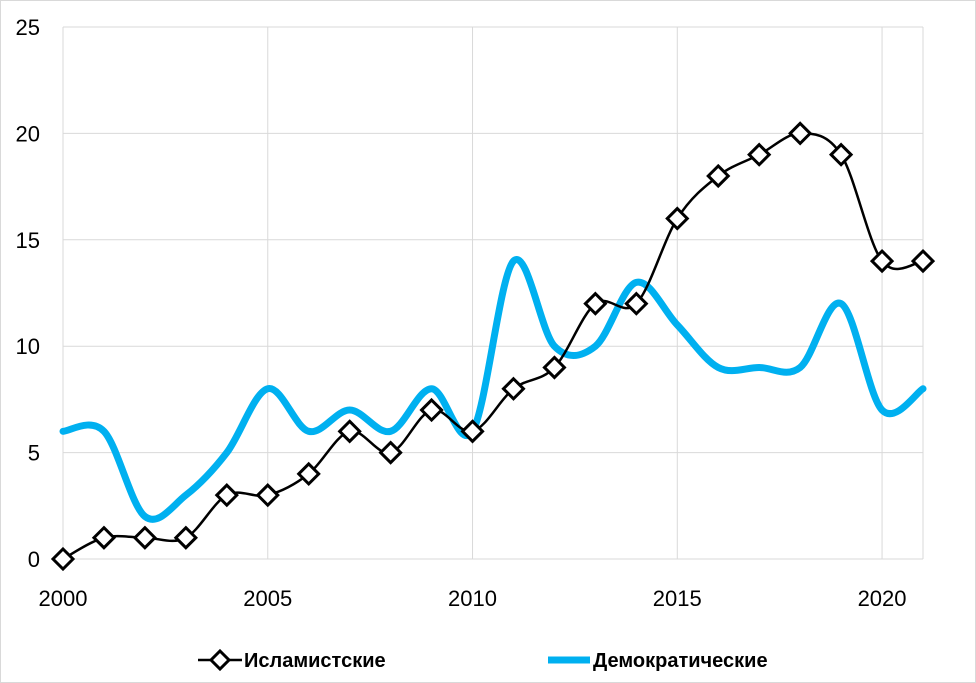 Image resolution: width=976 pixels, height=683 pixels. I want to click on x-tick-label: 2015, so click(677, 598).